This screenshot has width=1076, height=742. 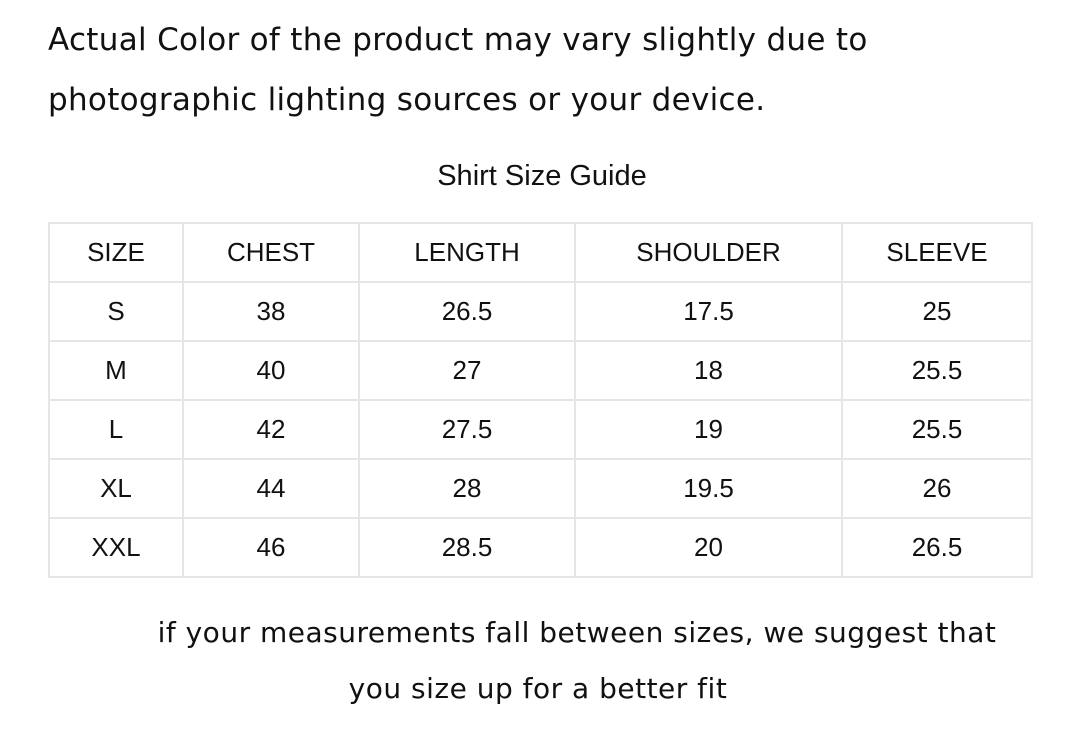 What do you see at coordinates (271, 370) in the screenshot?
I see `cell-chest: 40` at bounding box center [271, 370].